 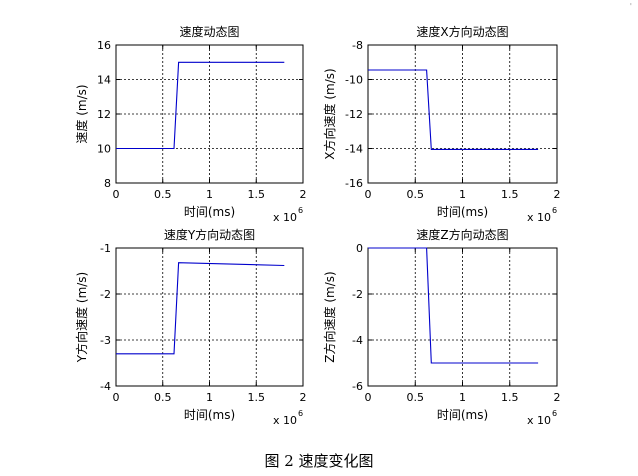 What do you see at coordinates (329, 316) in the screenshot?
I see `chart4-ylabel: Z方向速度 (m/s)` at bounding box center [329, 316].